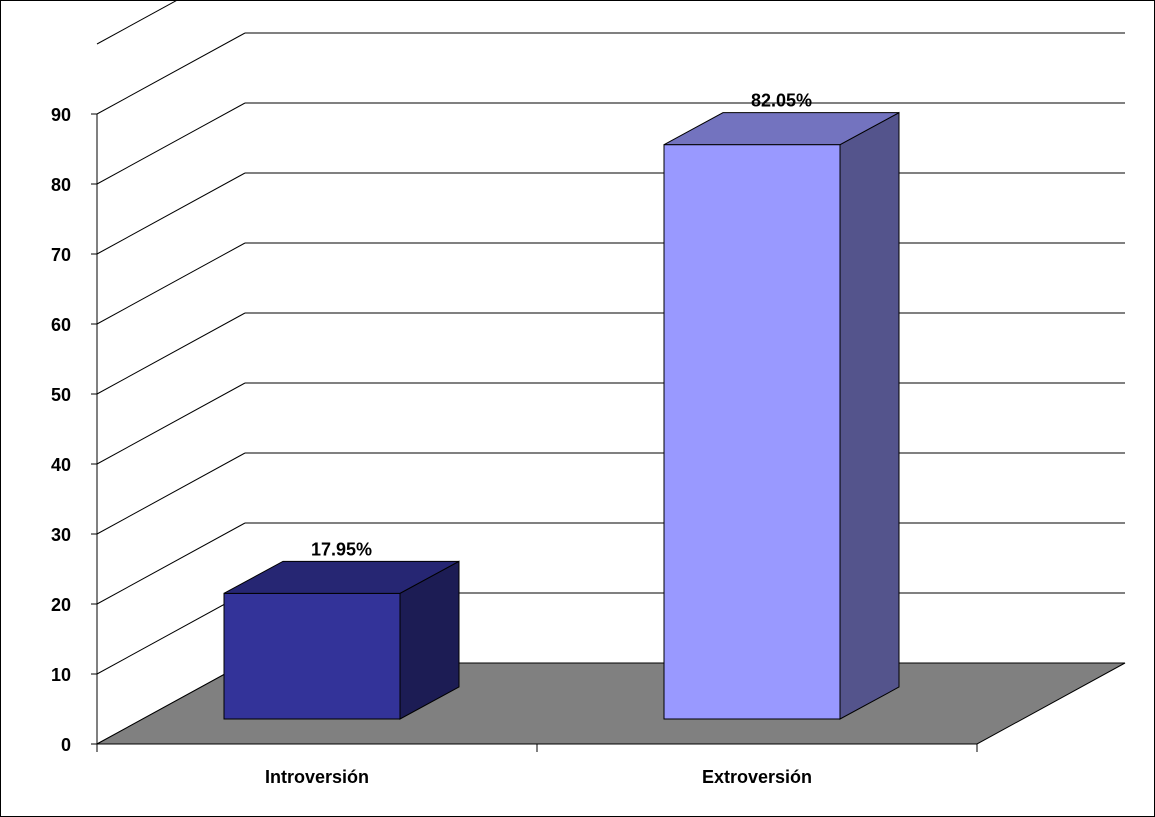 This screenshot has height=817, width=1155. Describe the element at coordinates (66, 745) in the screenshot. I see `y-tick-label: 0` at that location.